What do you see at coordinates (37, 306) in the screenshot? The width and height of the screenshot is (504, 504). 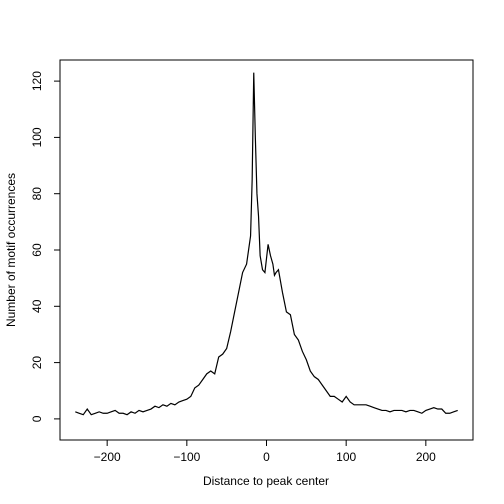 I see `y-tick-label: 40` at bounding box center [37, 306].